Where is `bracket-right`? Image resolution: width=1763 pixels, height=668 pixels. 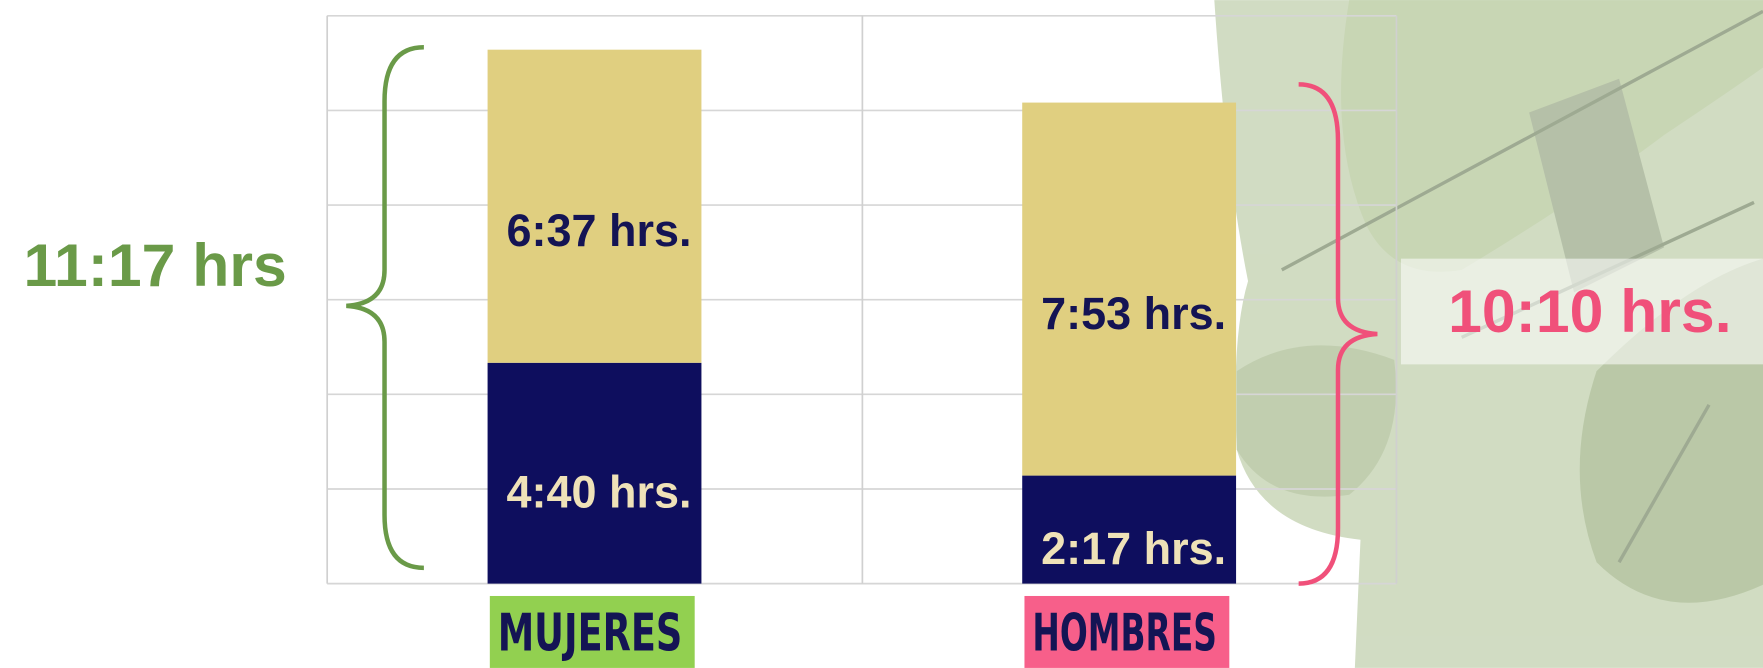
bracket-right is located at coordinates (1338, 334).